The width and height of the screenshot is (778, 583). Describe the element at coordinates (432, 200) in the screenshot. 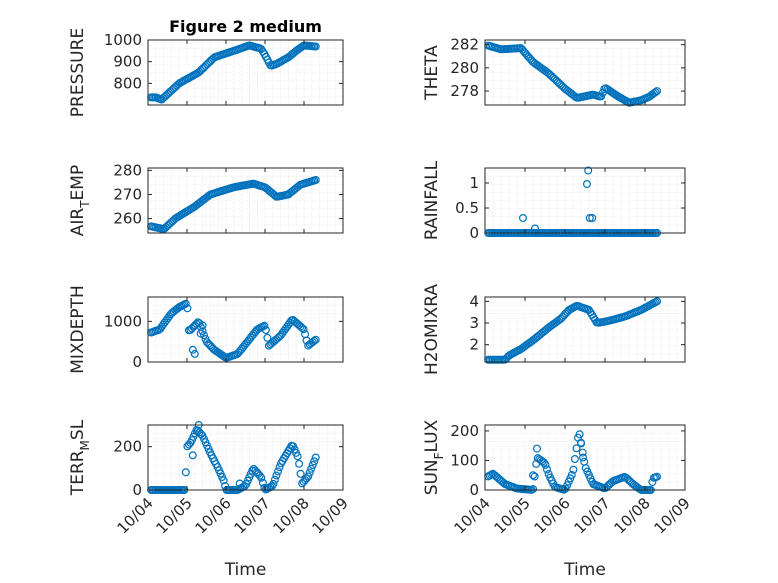

I see `y-axis-label: RAINFALL` at that location.